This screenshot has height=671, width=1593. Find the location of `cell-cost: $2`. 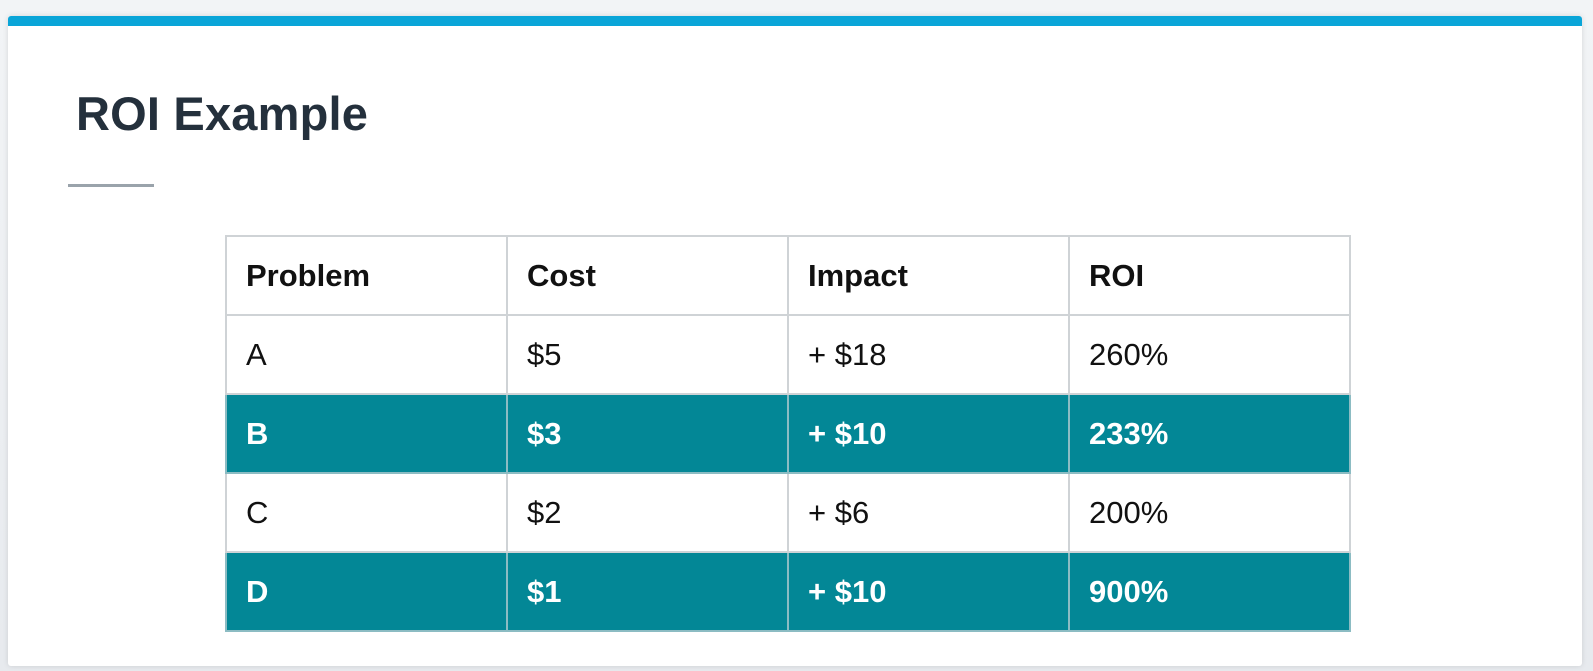

cell-cost: $2 is located at coordinates (647, 512).